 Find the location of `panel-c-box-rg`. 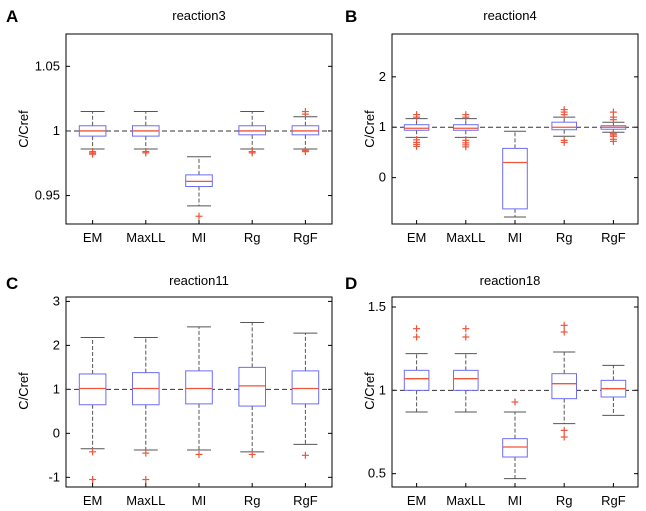

panel-c-box-rg is located at coordinates (252, 390).